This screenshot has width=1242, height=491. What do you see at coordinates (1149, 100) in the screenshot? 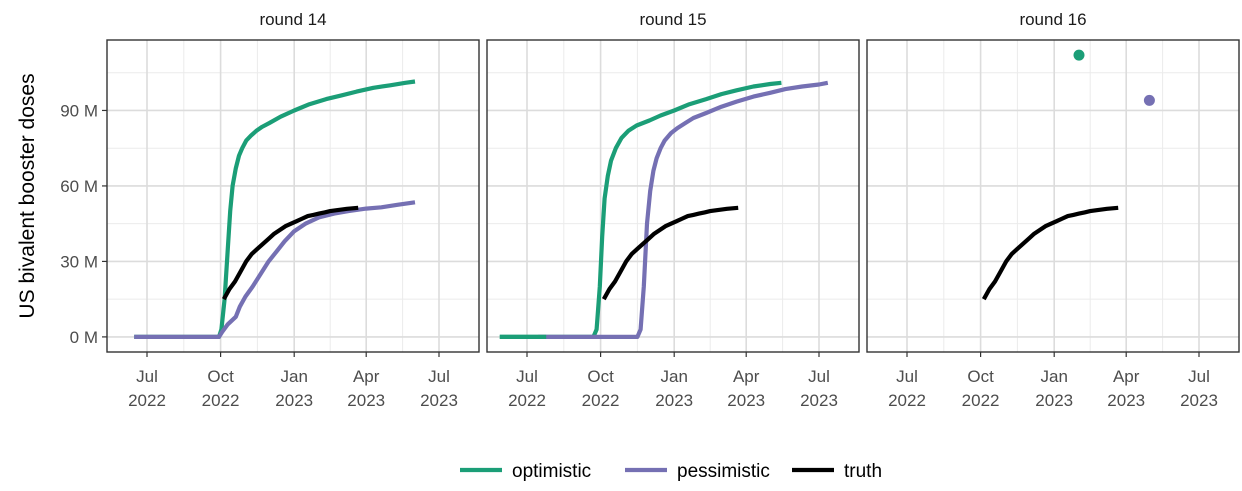
I see `data-point-pessimistic` at bounding box center [1149, 100].